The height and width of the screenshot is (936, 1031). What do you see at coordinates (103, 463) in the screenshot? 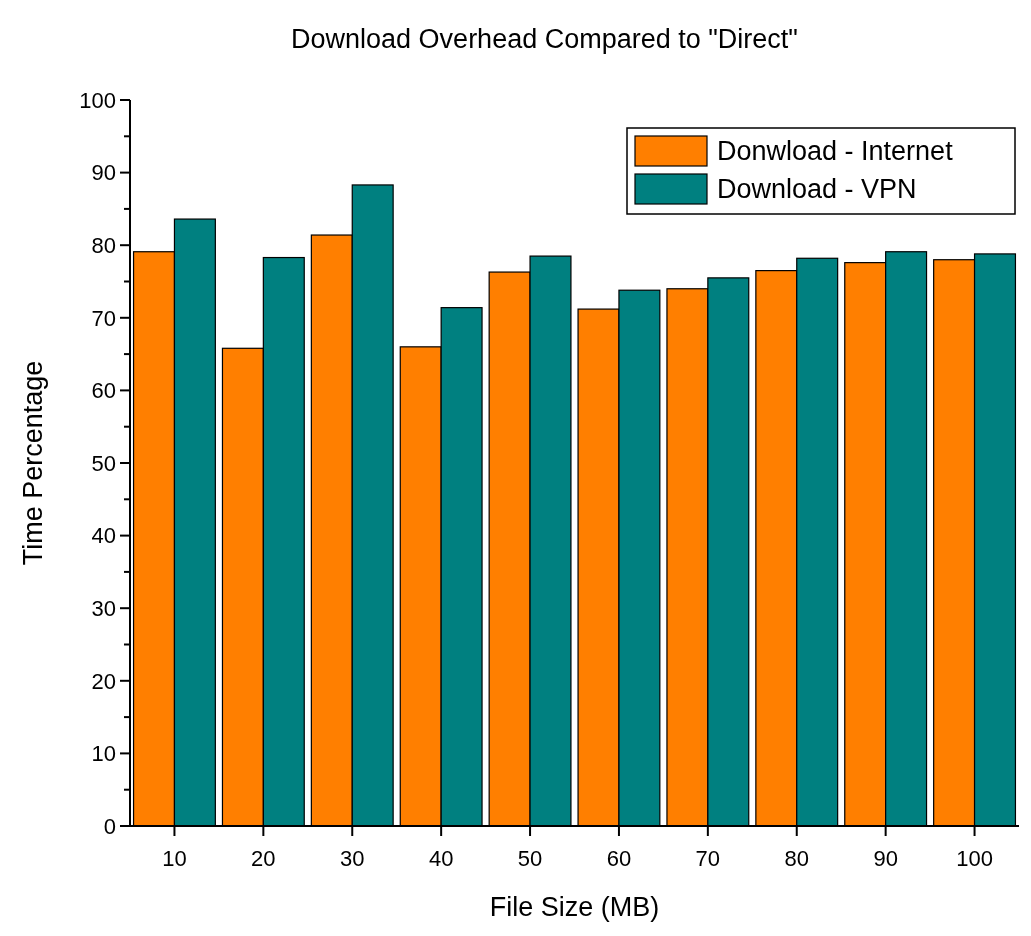
I see `y-tick-label: 50` at bounding box center [103, 463].